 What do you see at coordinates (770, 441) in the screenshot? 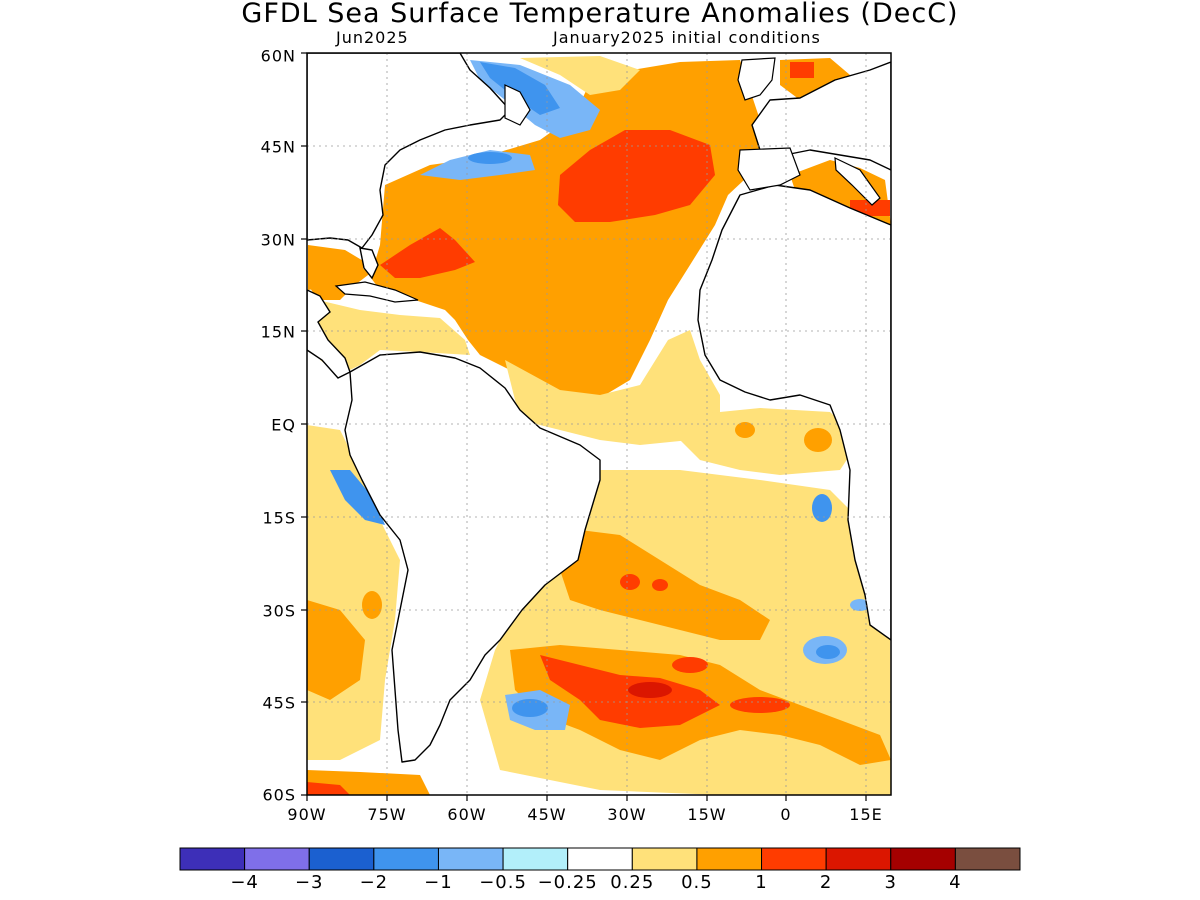
I see `anomaly-region-equatorial-east` at bounding box center [770, 441].